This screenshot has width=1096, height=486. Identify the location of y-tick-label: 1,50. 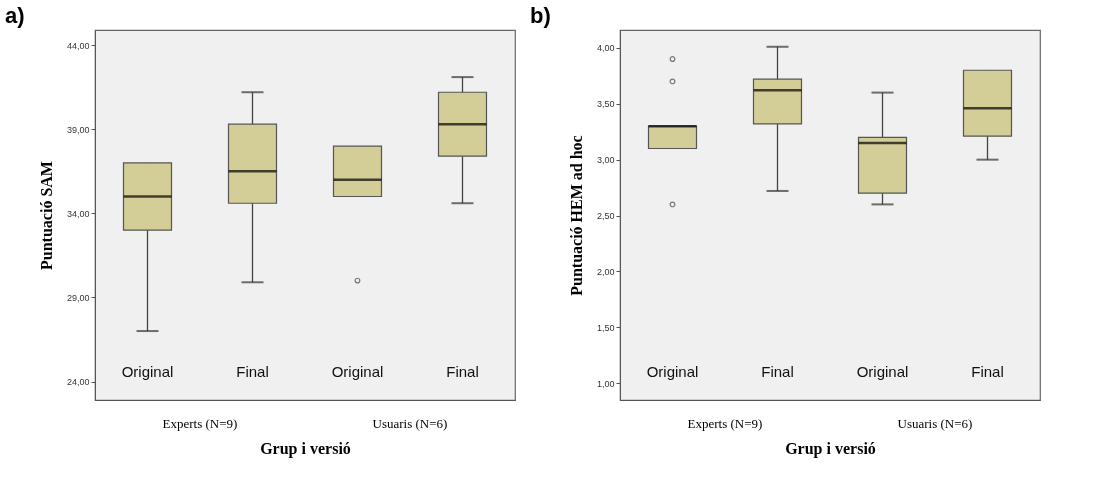
(605, 327).